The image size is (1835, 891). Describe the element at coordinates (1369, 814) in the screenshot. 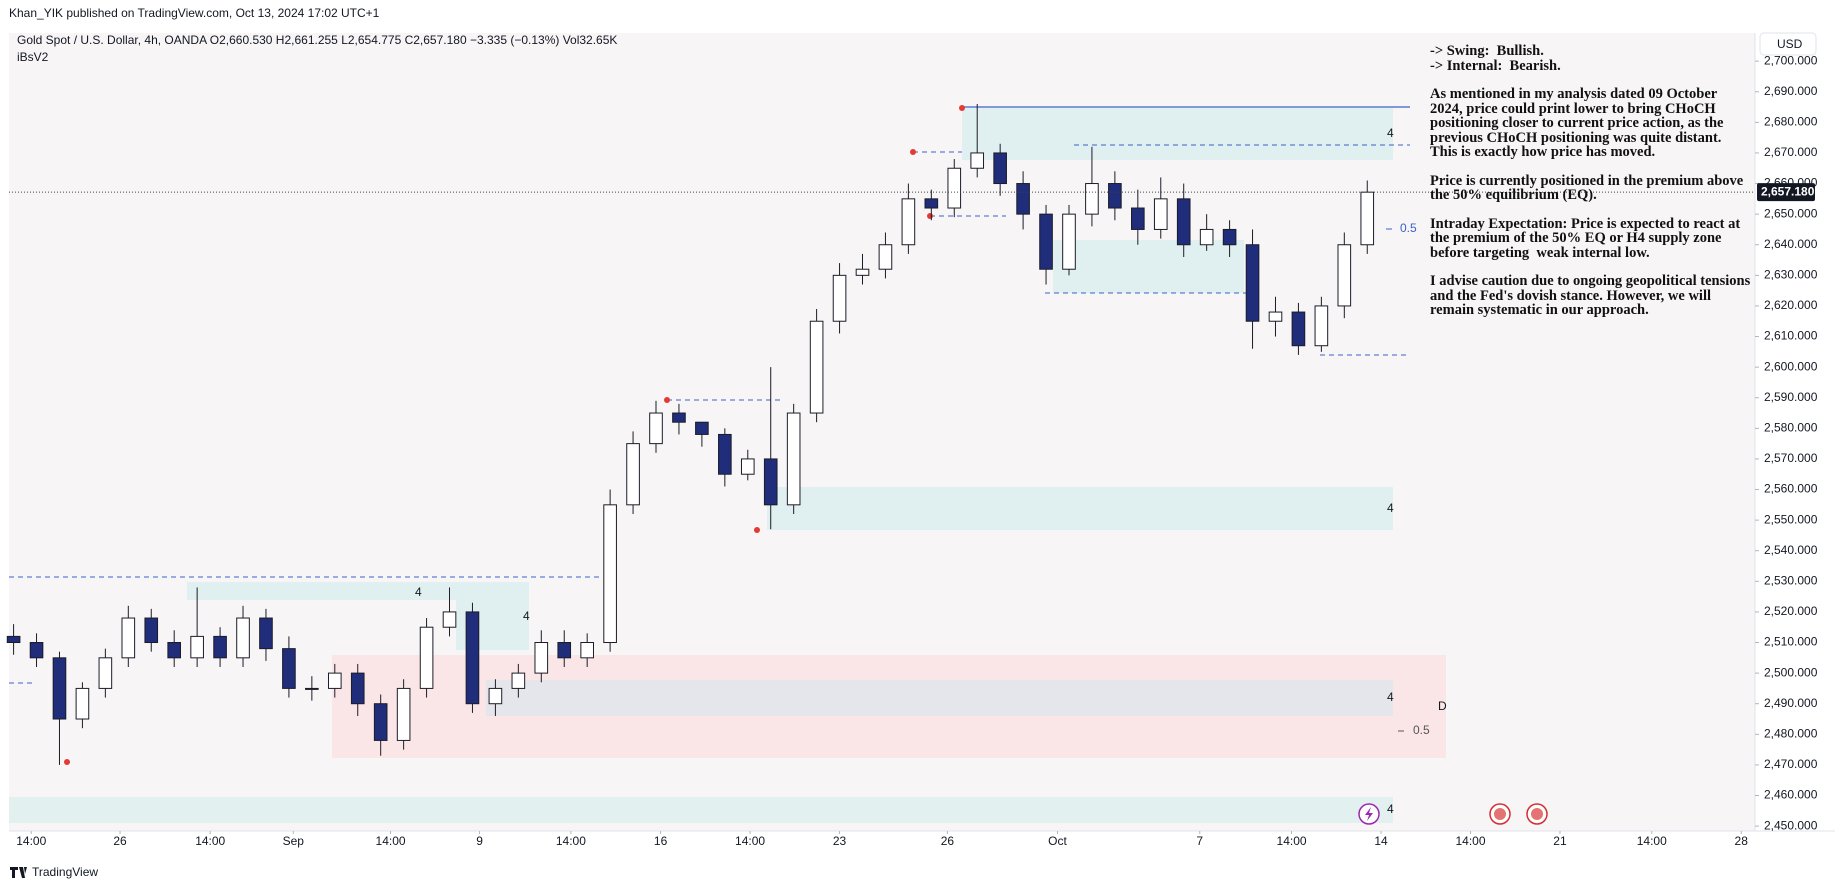

I see `event-icon-glyph` at that location.